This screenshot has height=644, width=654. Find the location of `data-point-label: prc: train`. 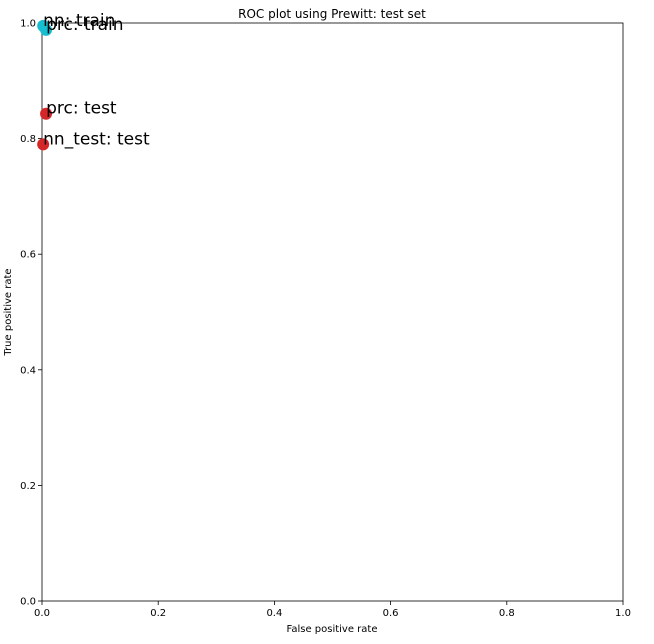

data-point-label: prc: train is located at coordinates (84, 25).